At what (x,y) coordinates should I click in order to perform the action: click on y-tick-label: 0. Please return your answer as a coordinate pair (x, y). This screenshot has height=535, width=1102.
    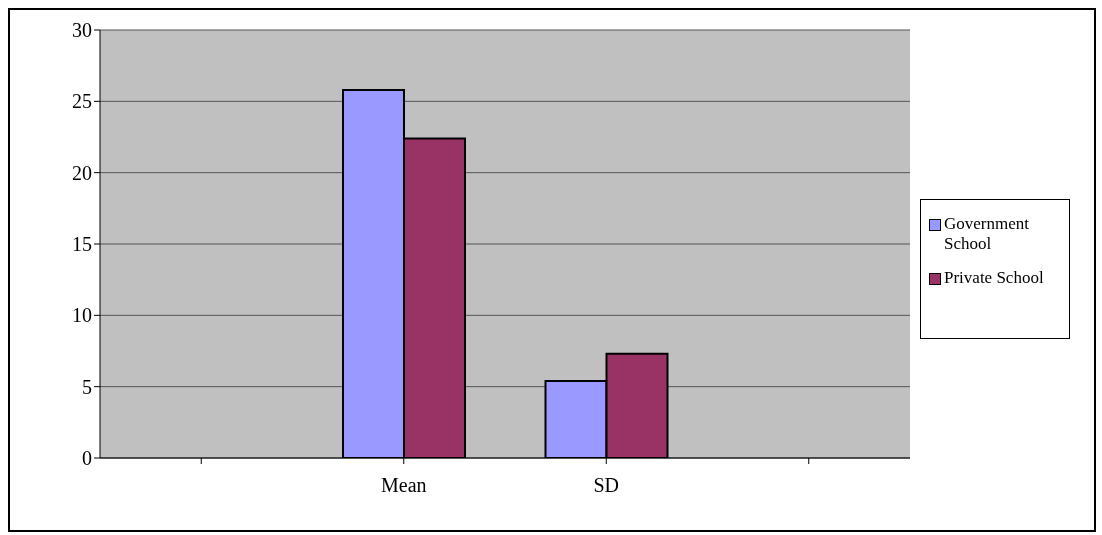
    Looking at the image, I should click on (87, 458).